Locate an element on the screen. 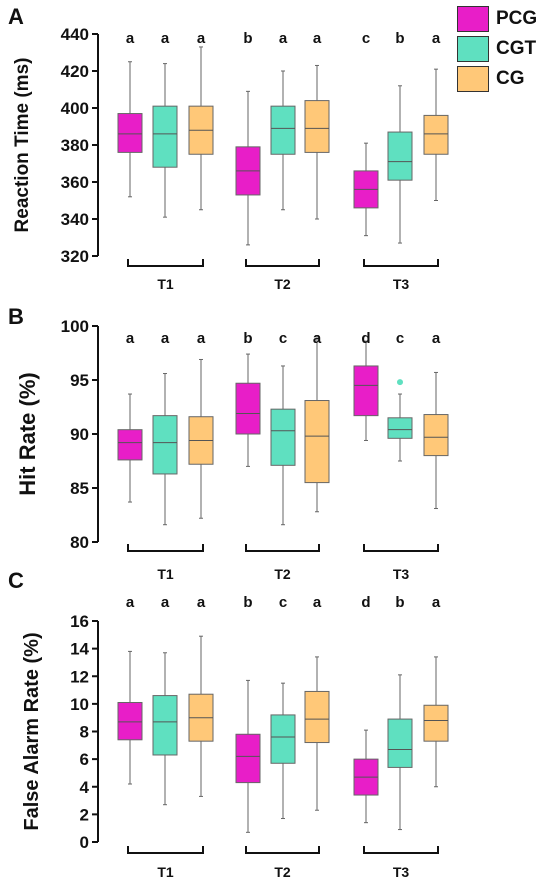  box-c-t1-cgt-iqr is located at coordinates (165, 725).